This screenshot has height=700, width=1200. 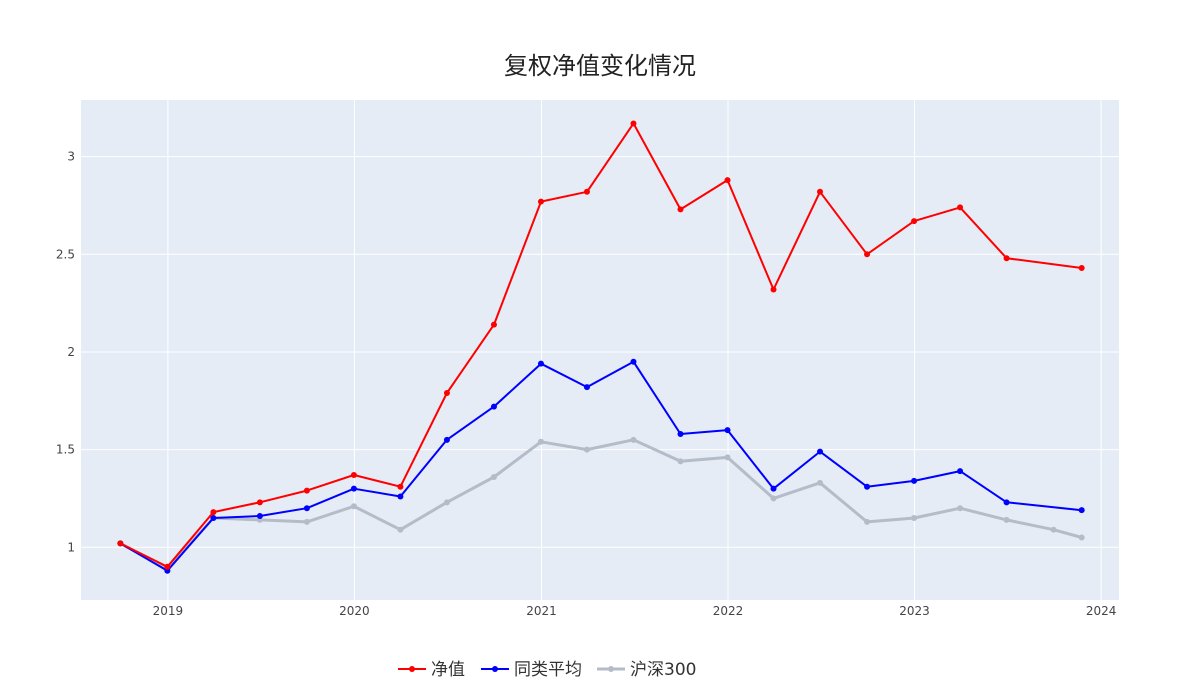 What do you see at coordinates (448, 670) in the screenshot?
I see `legend-label: 净值` at bounding box center [448, 670].